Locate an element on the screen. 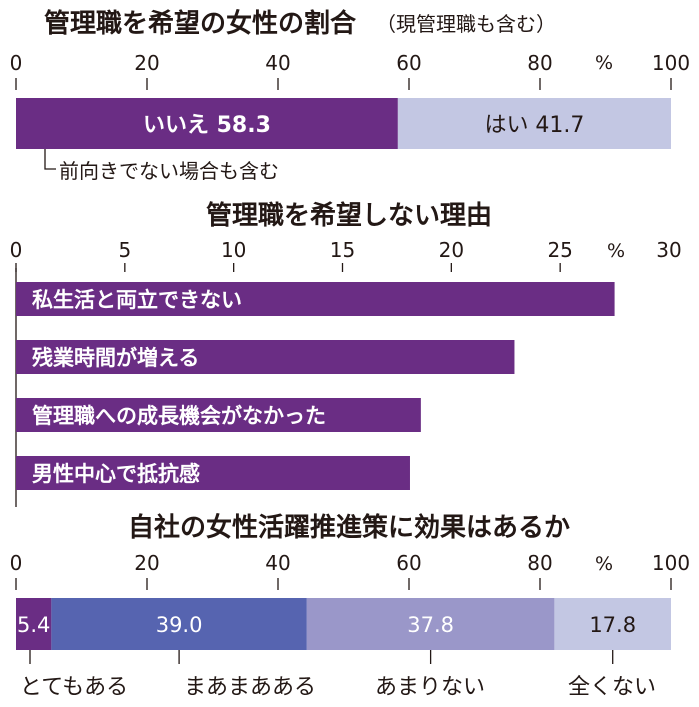  chart-2-tick-label: 5 is located at coordinates (124, 250).